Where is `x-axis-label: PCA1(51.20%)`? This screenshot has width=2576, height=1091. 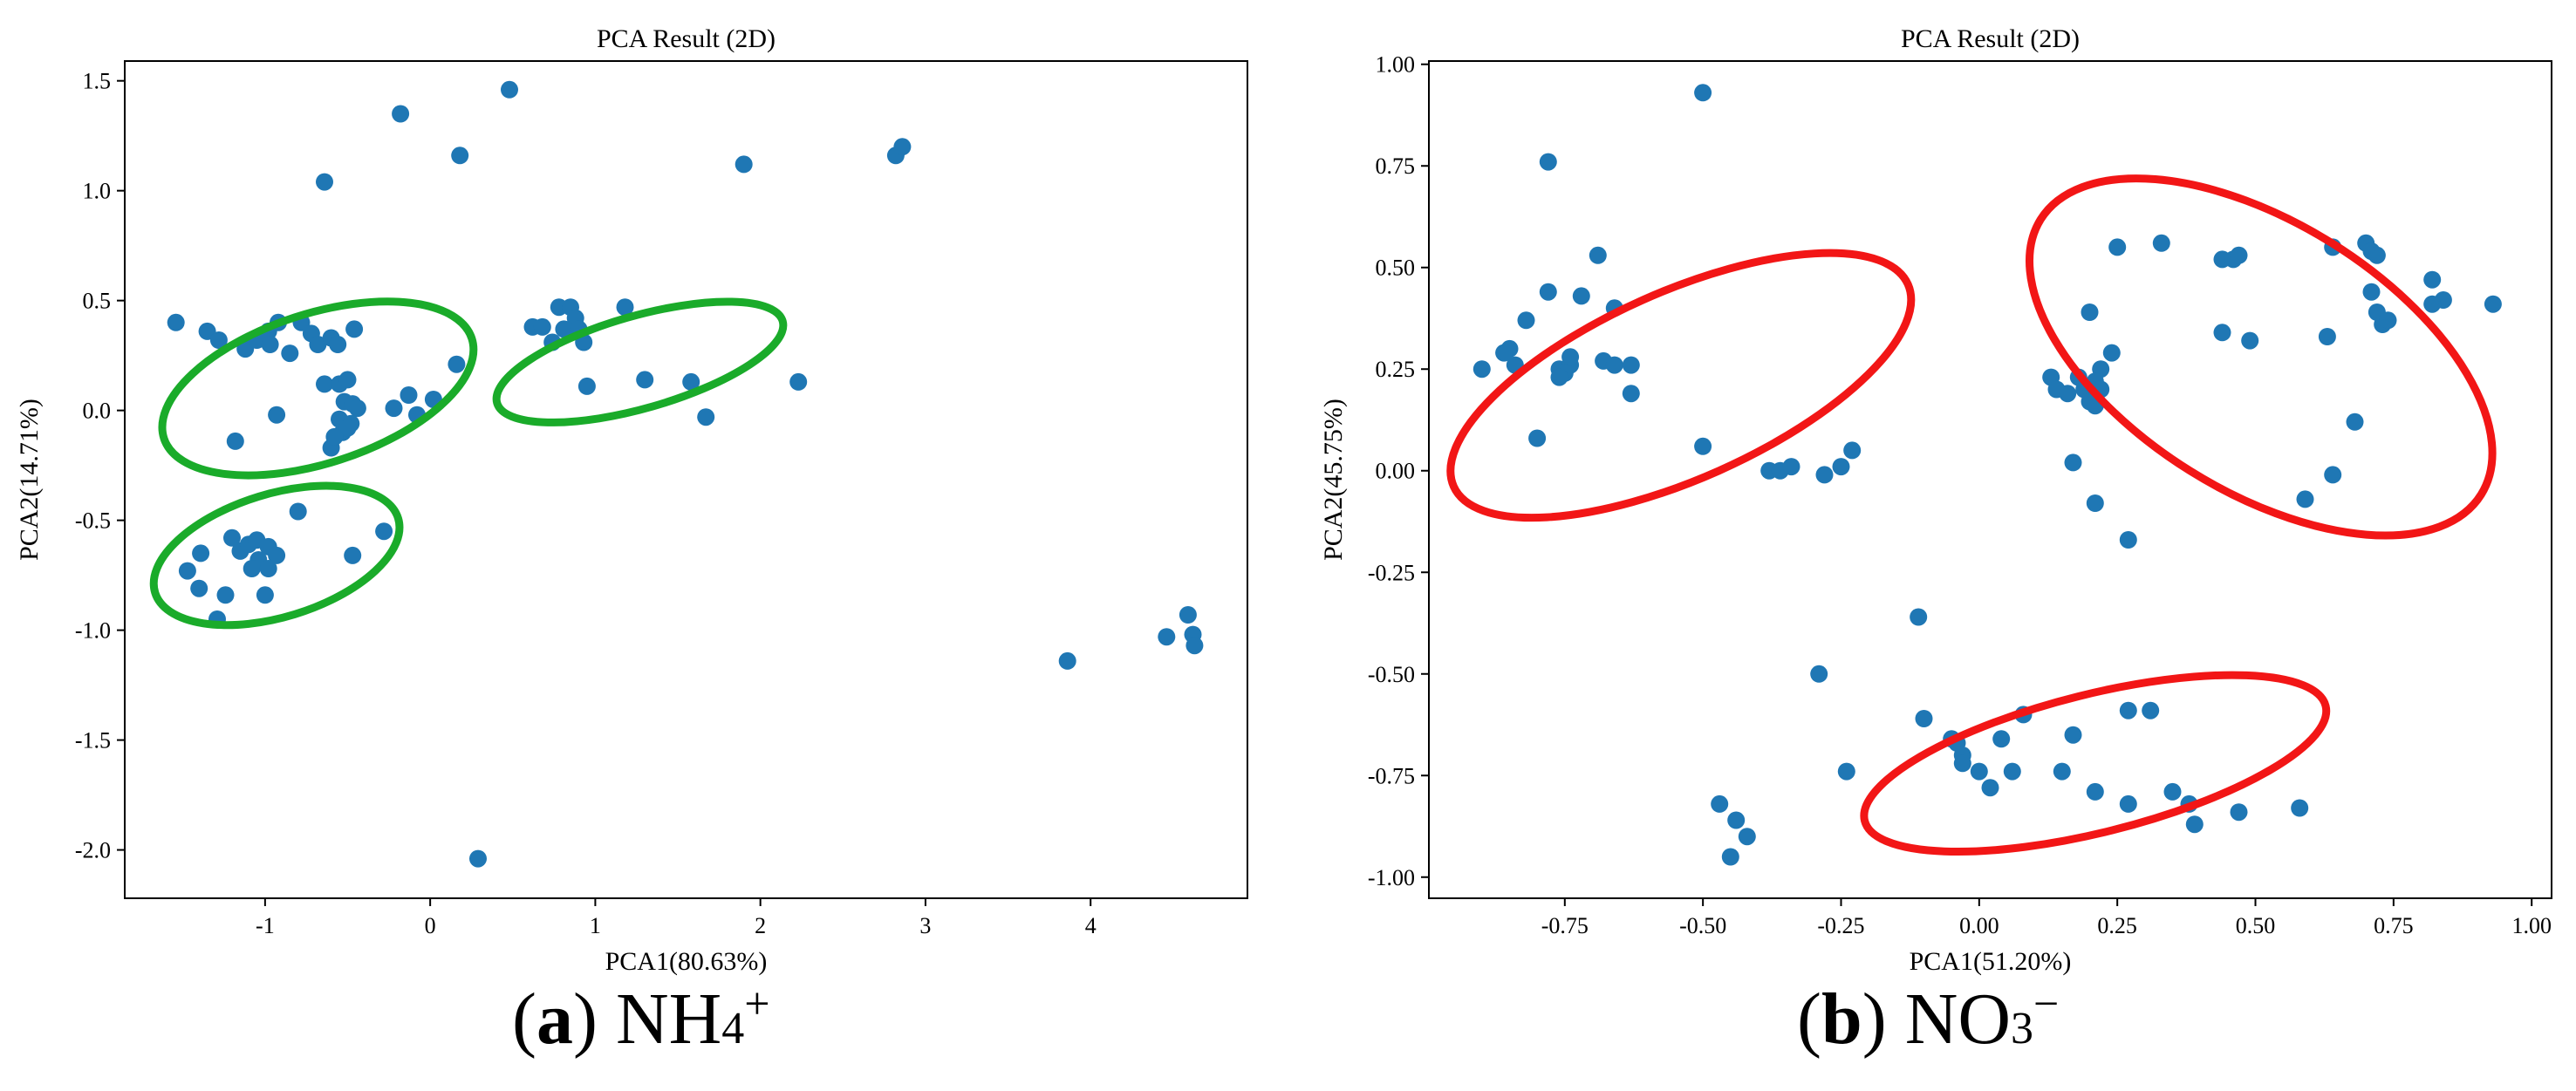
x-axis-label: PCA1(51.20%) is located at coordinates (1991, 962).